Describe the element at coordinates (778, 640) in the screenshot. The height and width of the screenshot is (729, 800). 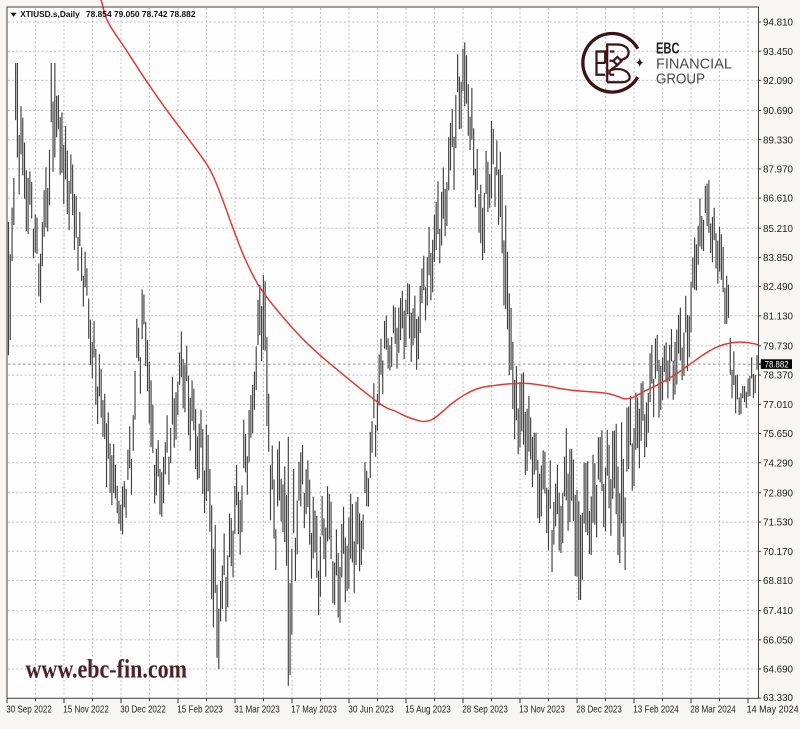
I see `svg-text: 66.050` at that location.